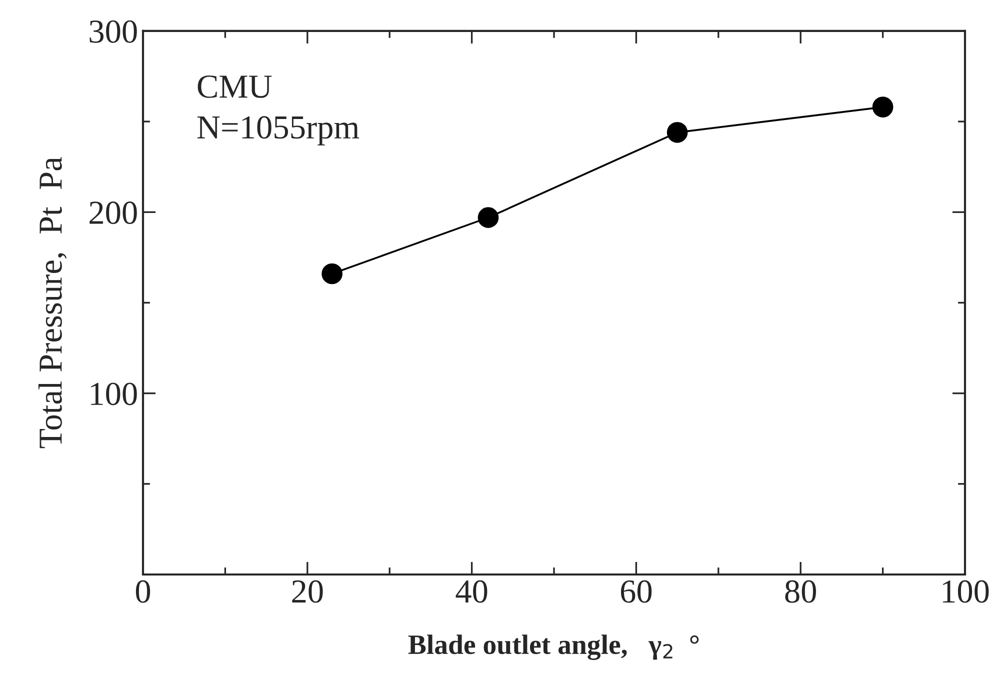  What do you see at coordinates (114, 394) in the screenshot?
I see `y-tick-label: 100` at bounding box center [114, 394].